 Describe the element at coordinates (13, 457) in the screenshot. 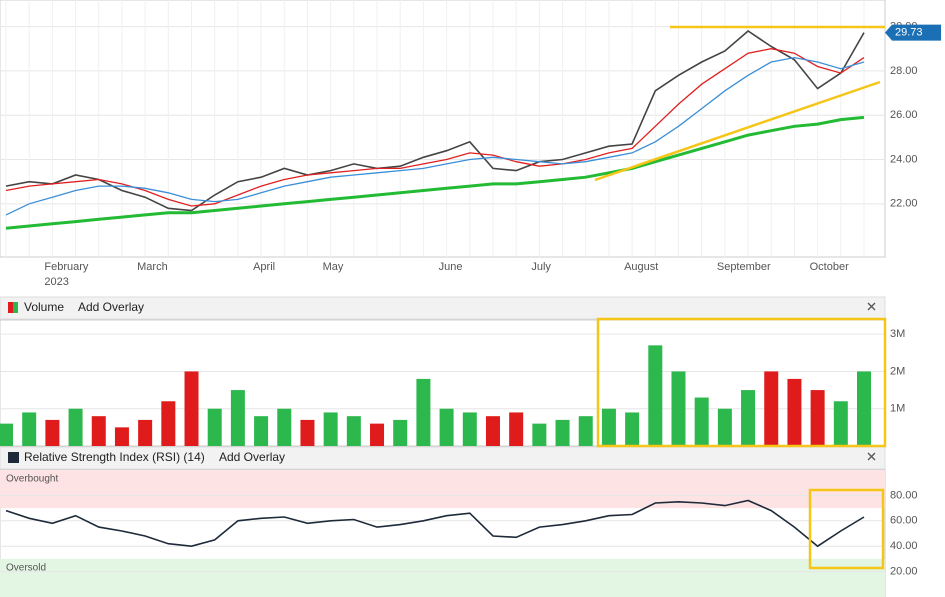

I see `rsi-icon` at that location.